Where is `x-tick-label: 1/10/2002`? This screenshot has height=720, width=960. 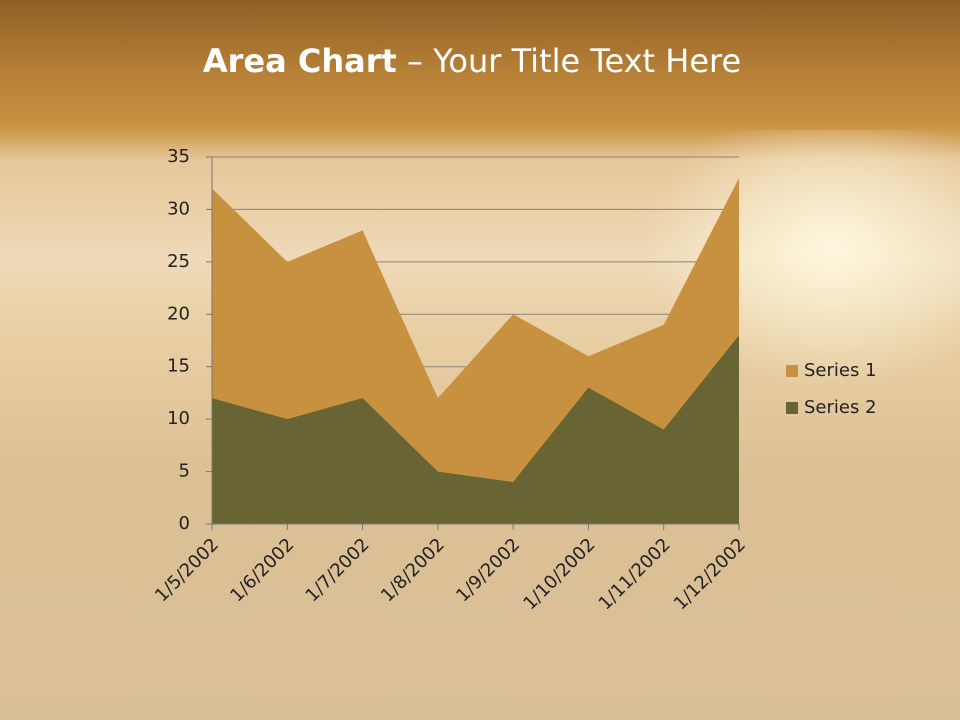
x-tick-label: 1/10/2002 is located at coordinates (559, 574).